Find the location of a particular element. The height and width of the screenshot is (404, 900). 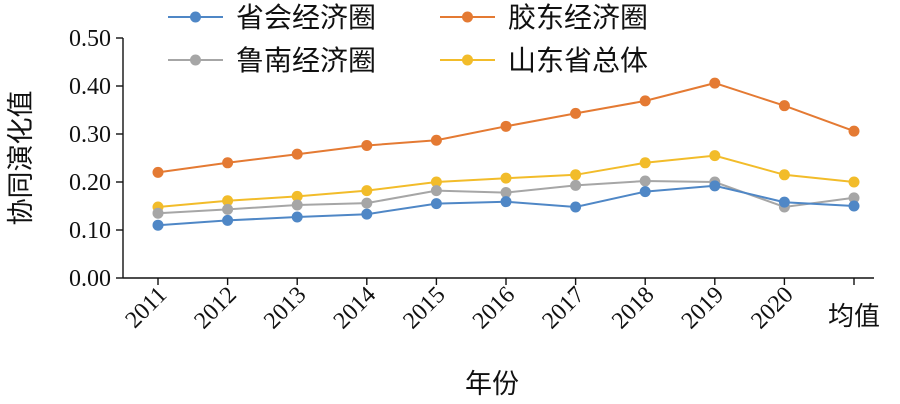

y-tick-label: 0.50 is located at coordinates (90, 39).